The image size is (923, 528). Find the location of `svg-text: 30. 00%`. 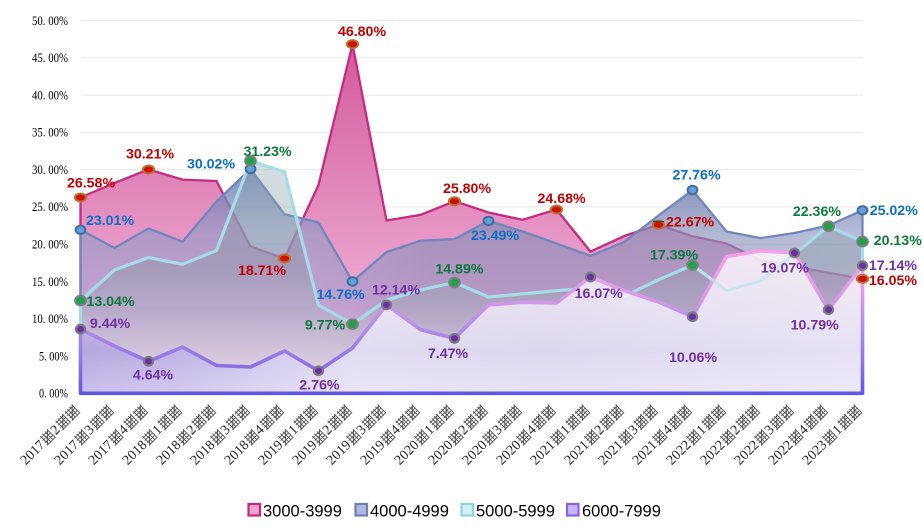

svg-text: 30. 00% is located at coordinates (50, 169).